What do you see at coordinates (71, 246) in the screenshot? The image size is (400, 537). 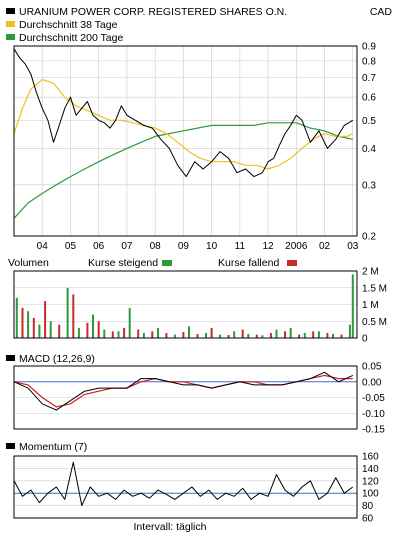 I see `price-x-tick-label: 05` at bounding box center [71, 246].